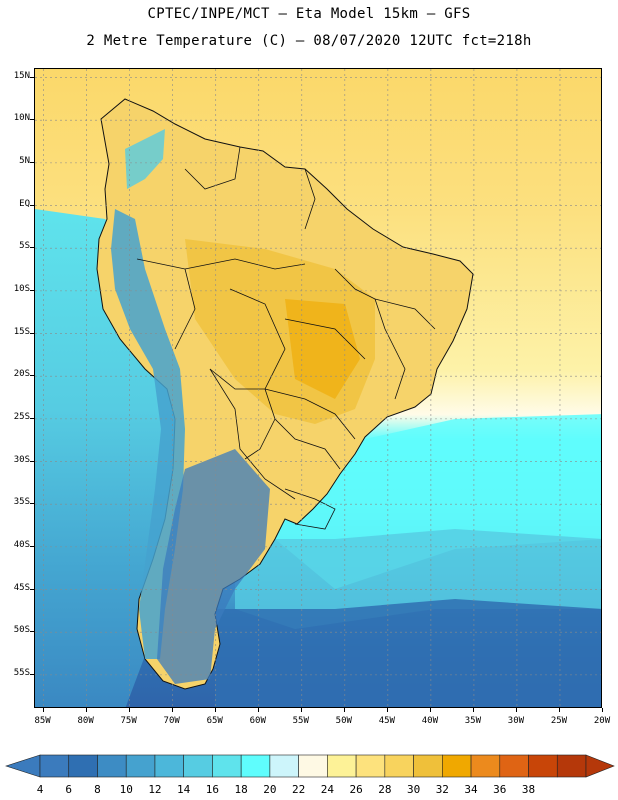 The image size is (618, 800). I want to click on lat-label: 10N, so click(21, 118).